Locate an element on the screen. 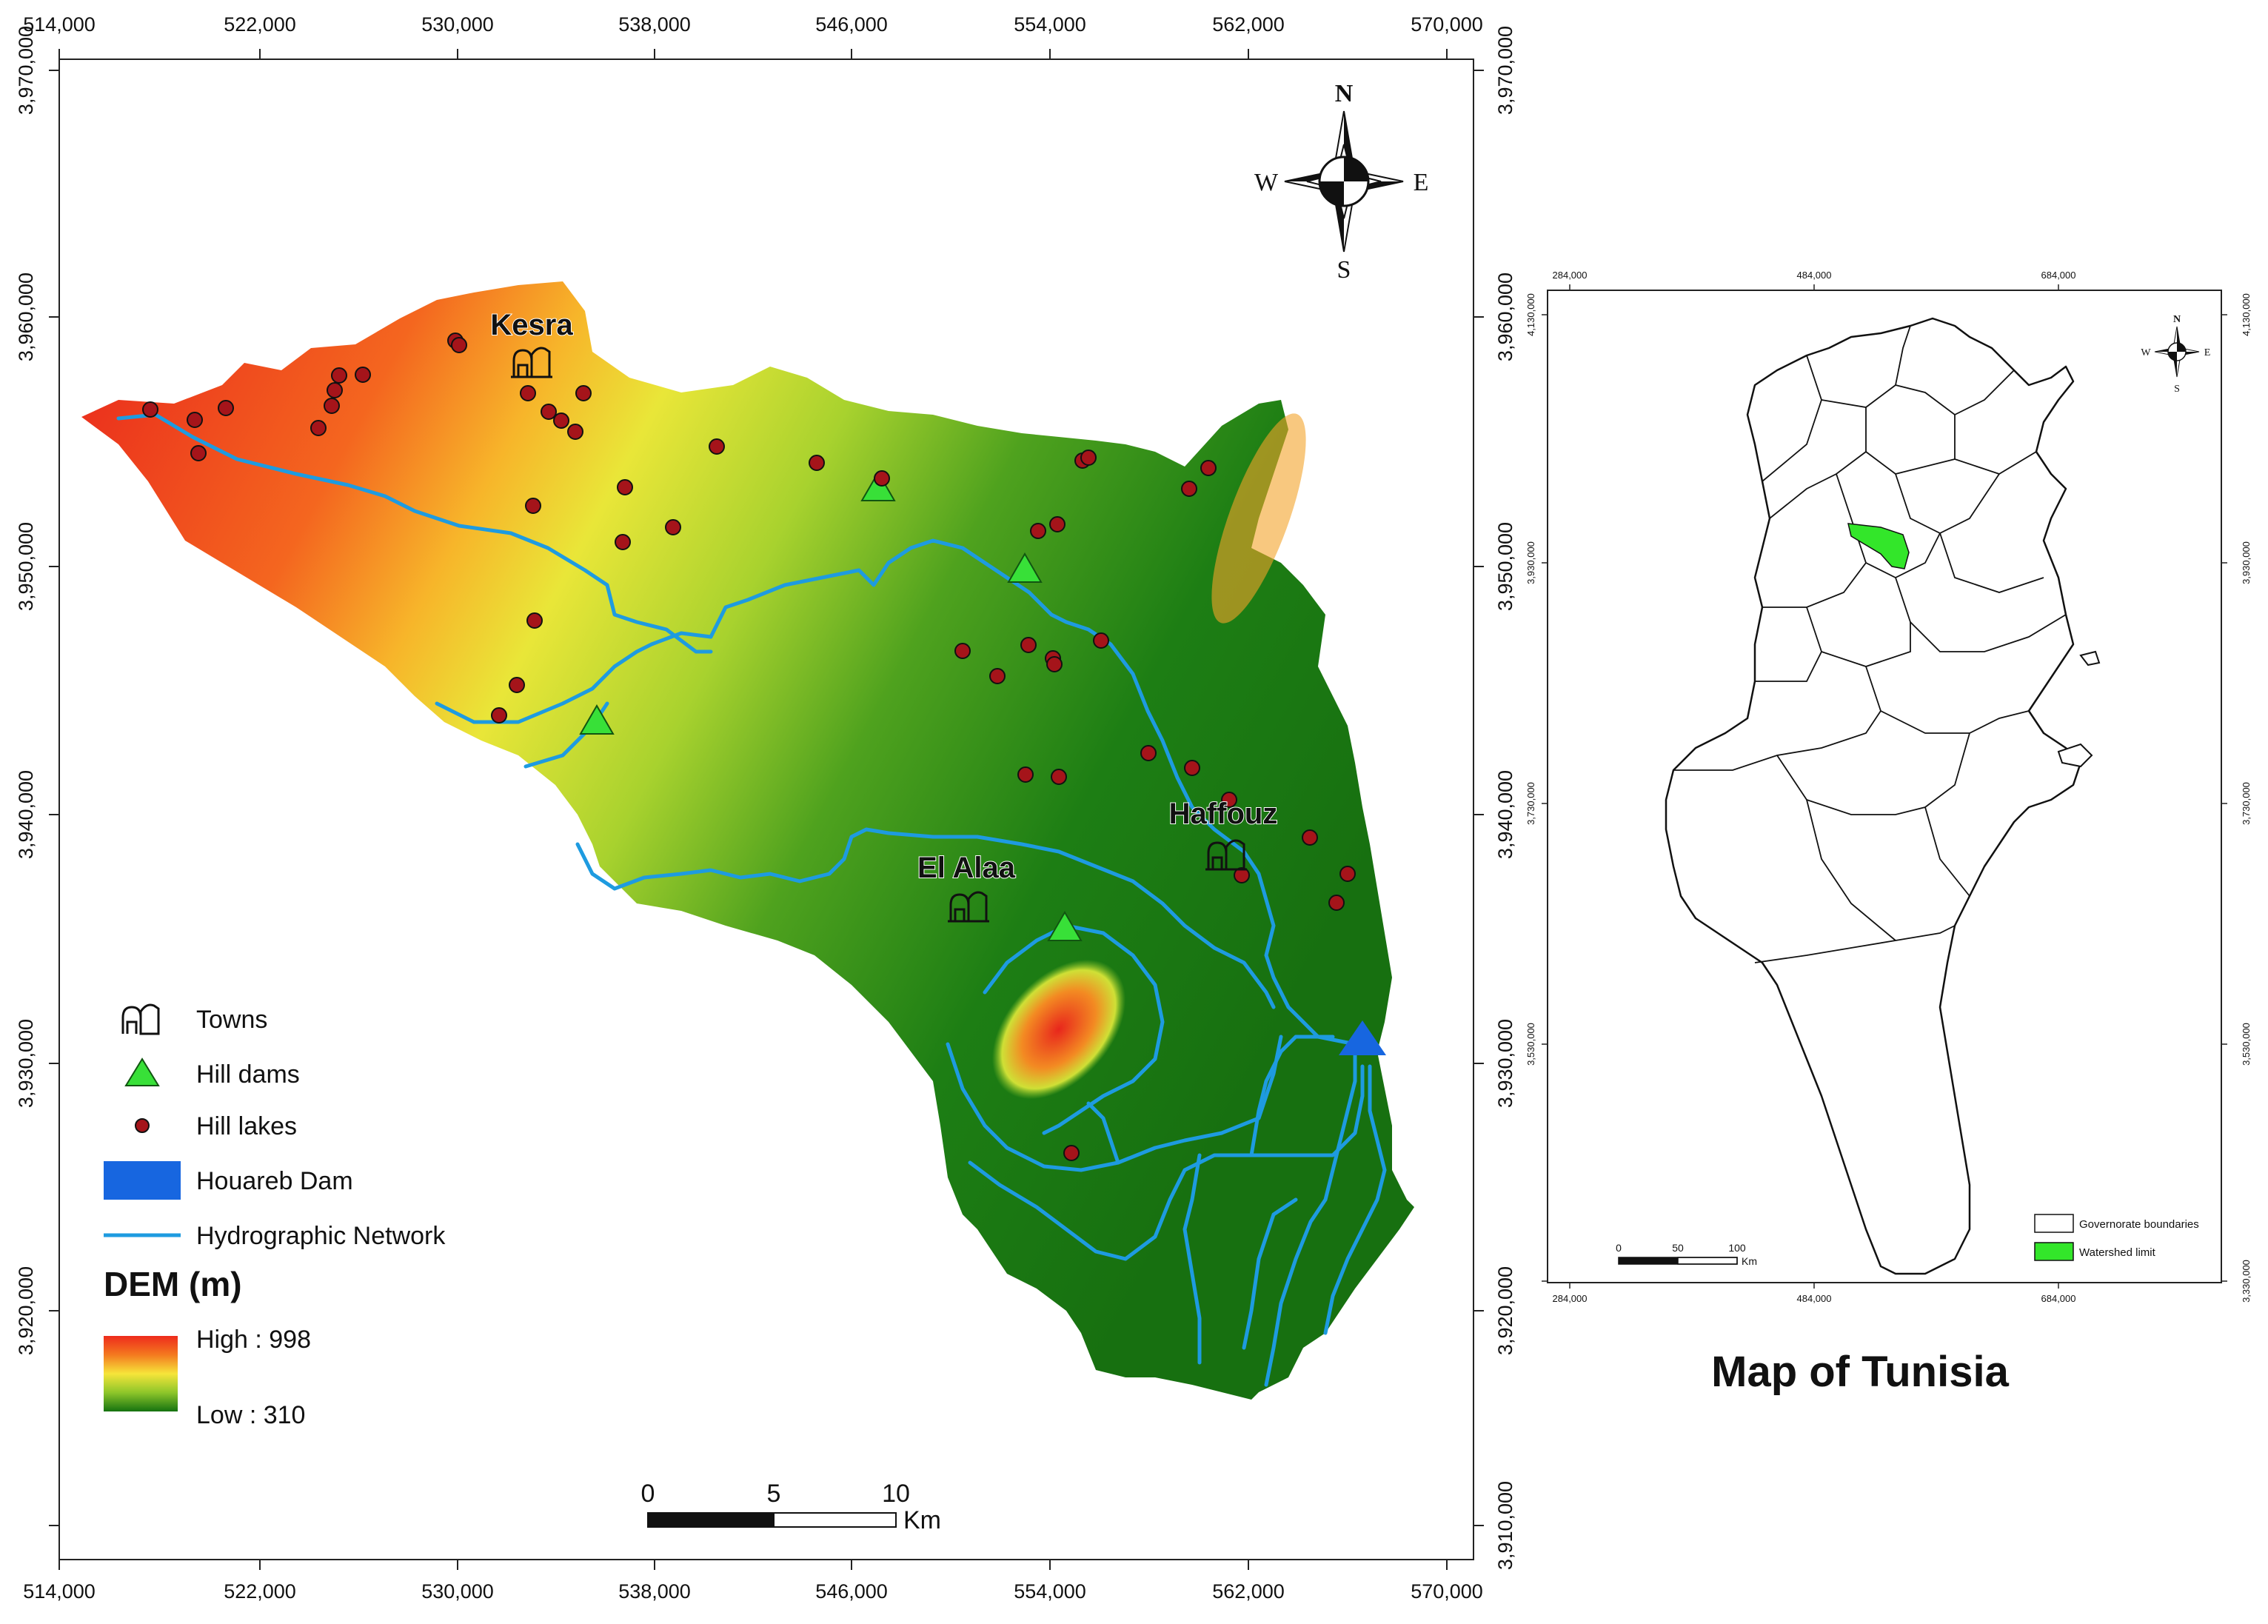 This screenshot has width=2268, height=1624. dem-low-label: Low : 310 is located at coordinates (250, 1415).